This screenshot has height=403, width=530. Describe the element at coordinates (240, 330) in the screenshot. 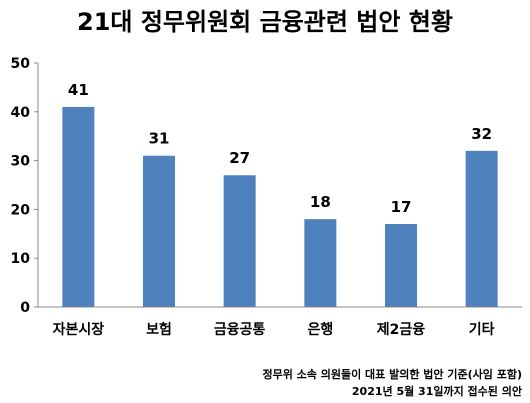

I see `category-label-2: 금융공통` at that location.